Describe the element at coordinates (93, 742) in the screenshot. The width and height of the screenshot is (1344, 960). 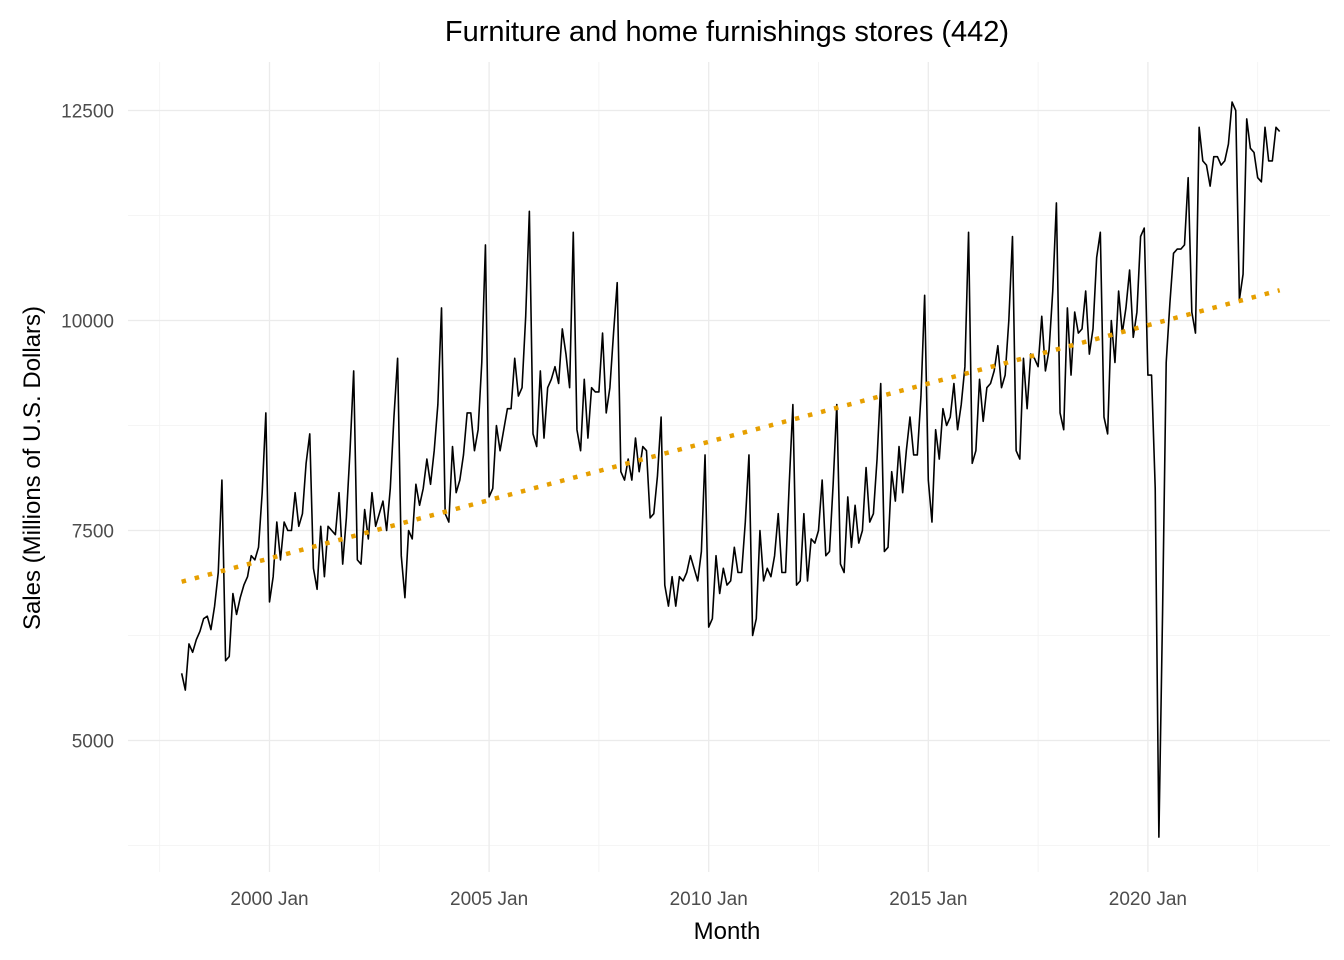
I see `y-tick-label: 5000` at that location.